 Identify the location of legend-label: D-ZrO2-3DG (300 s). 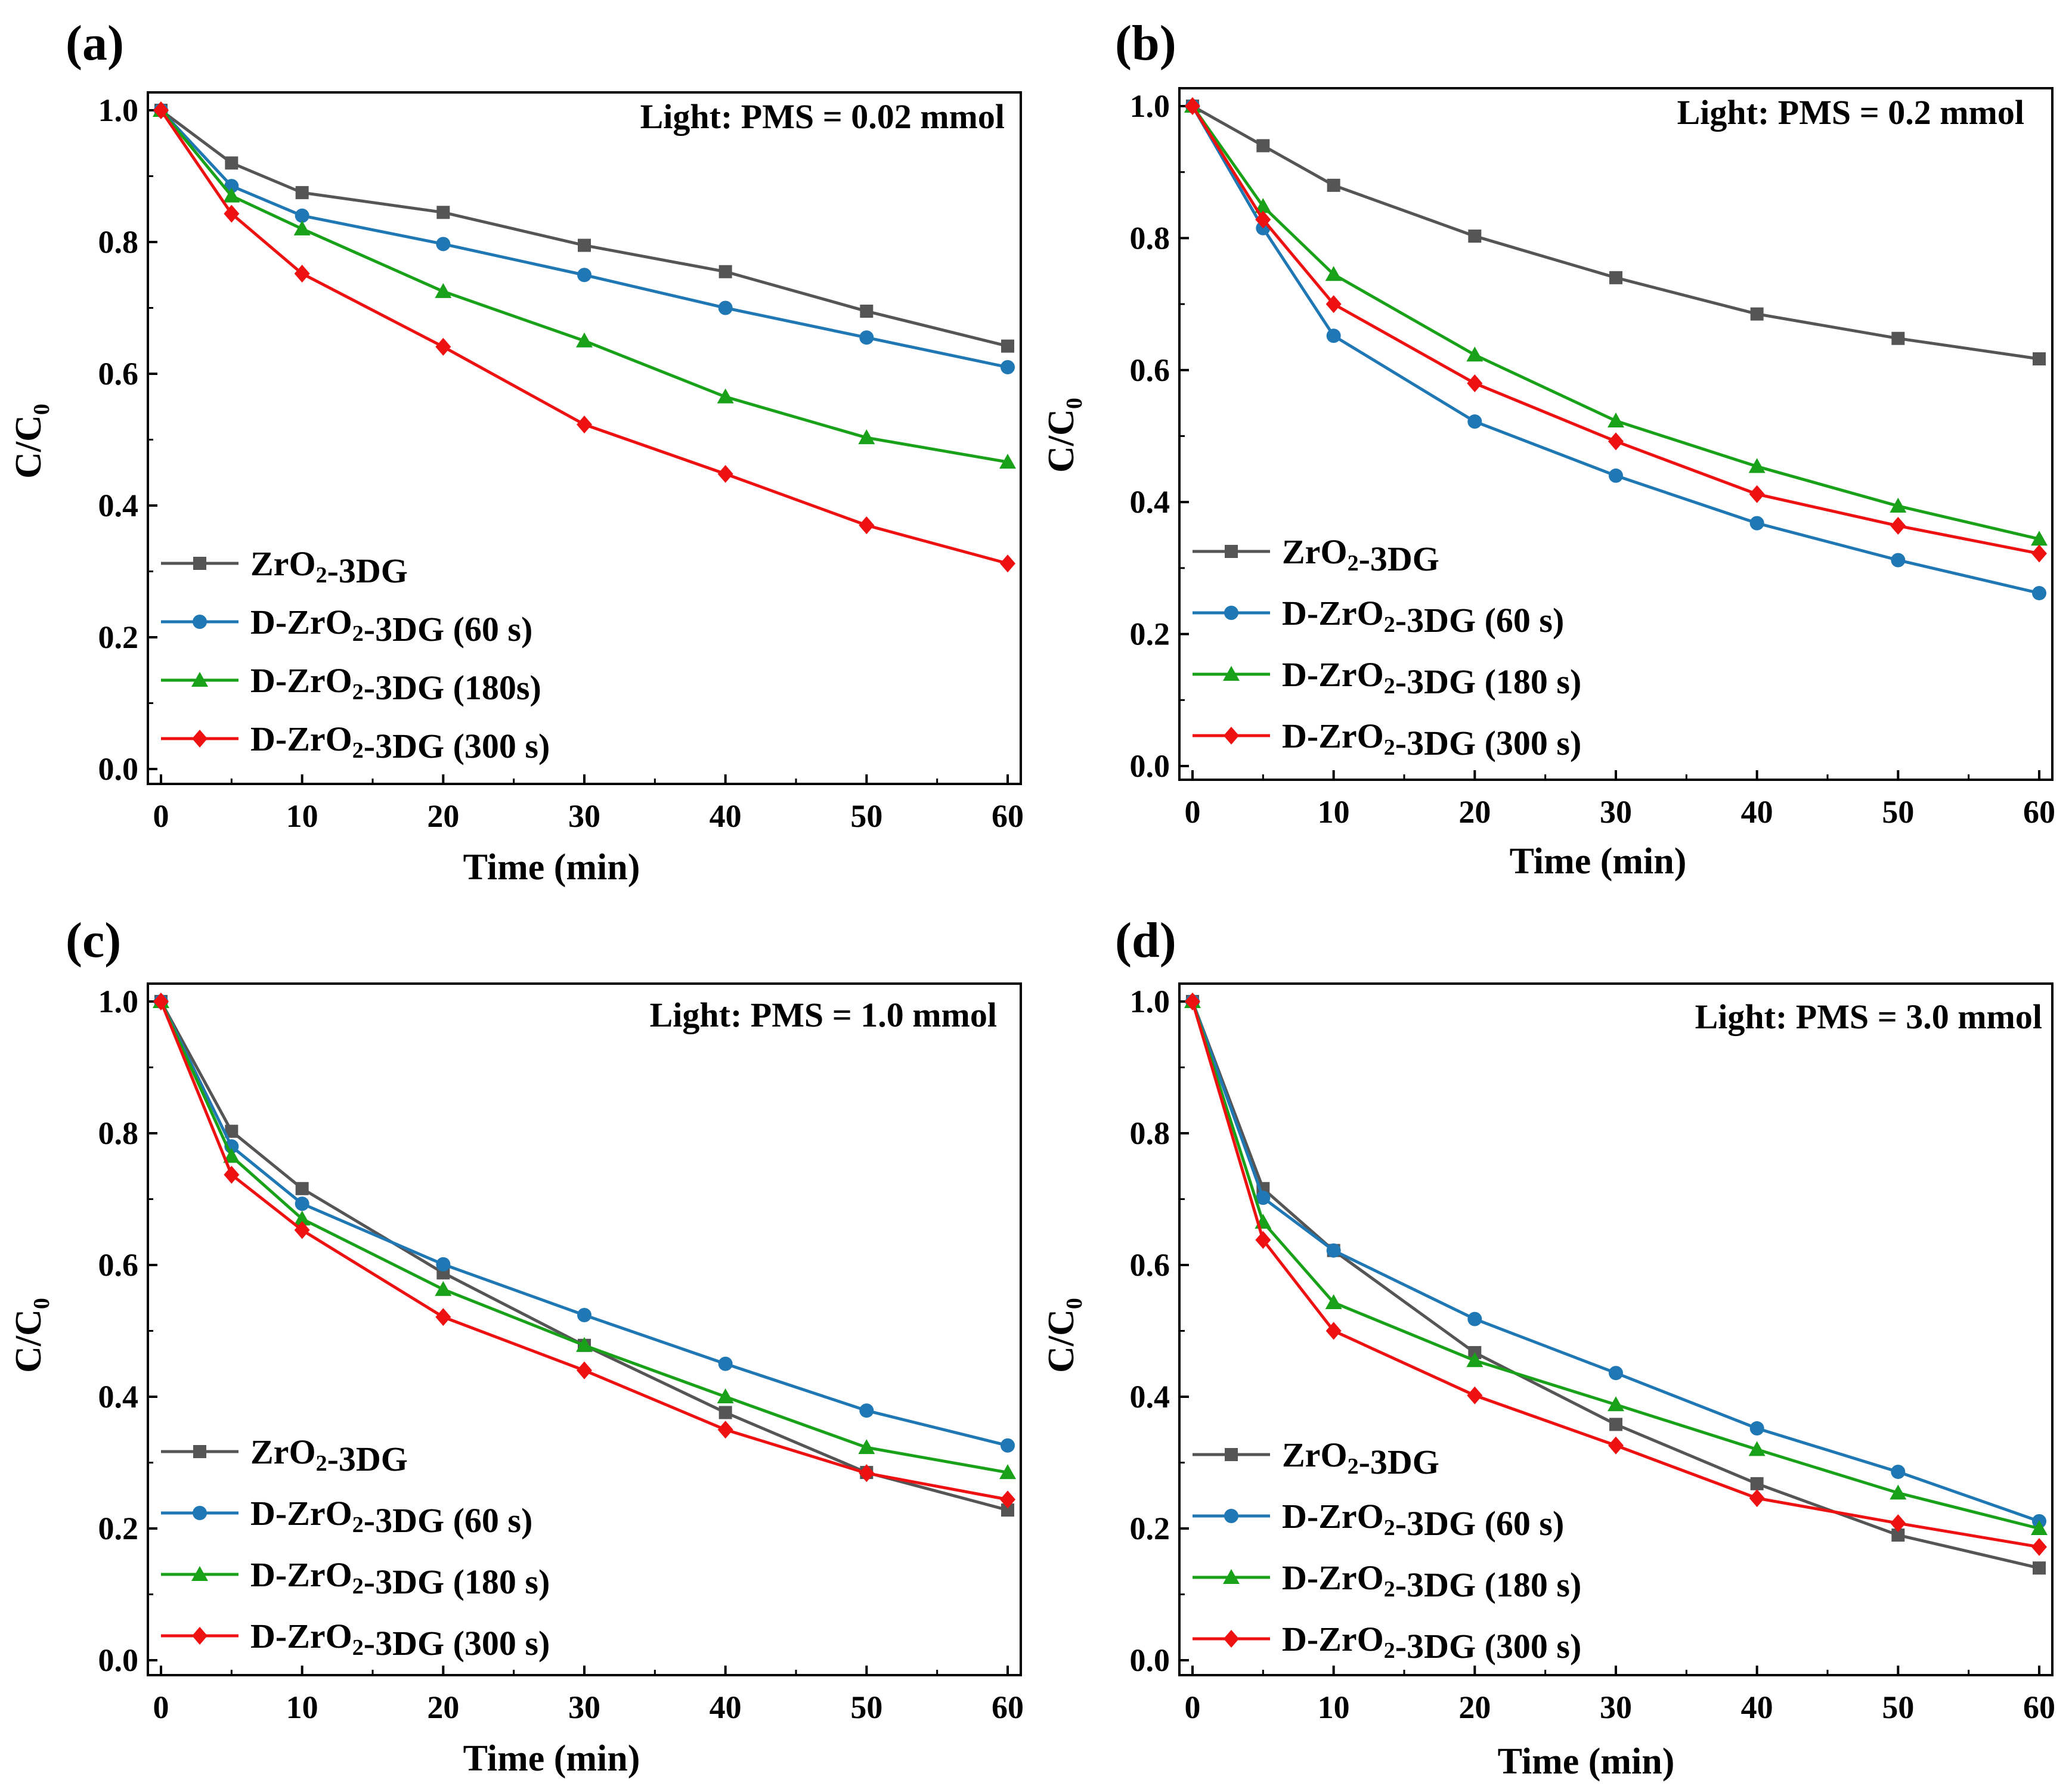
(400, 1640).